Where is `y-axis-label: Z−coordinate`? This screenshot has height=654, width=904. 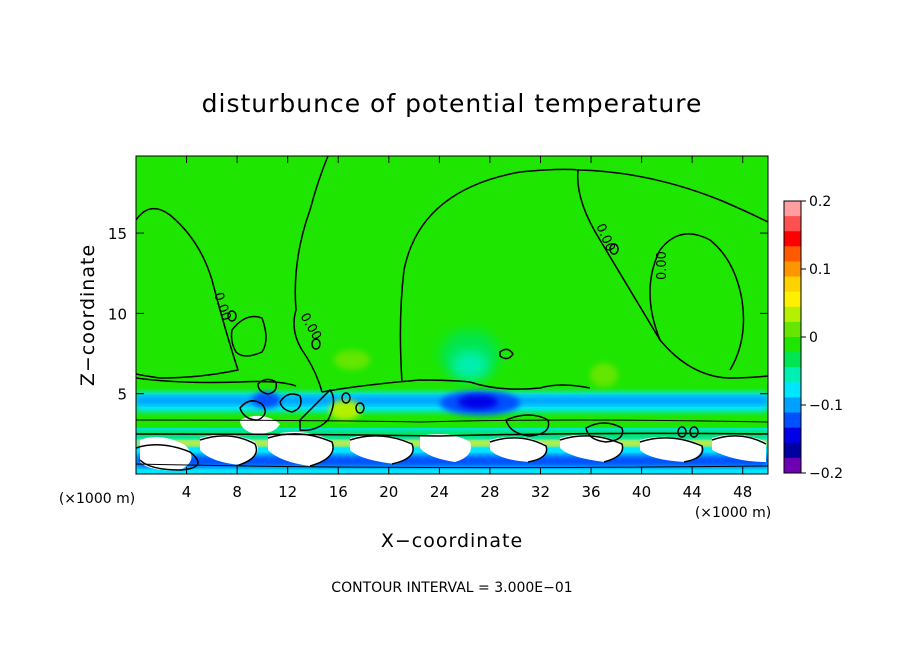 y-axis-label: Z−coordinate is located at coordinates (88, 315).